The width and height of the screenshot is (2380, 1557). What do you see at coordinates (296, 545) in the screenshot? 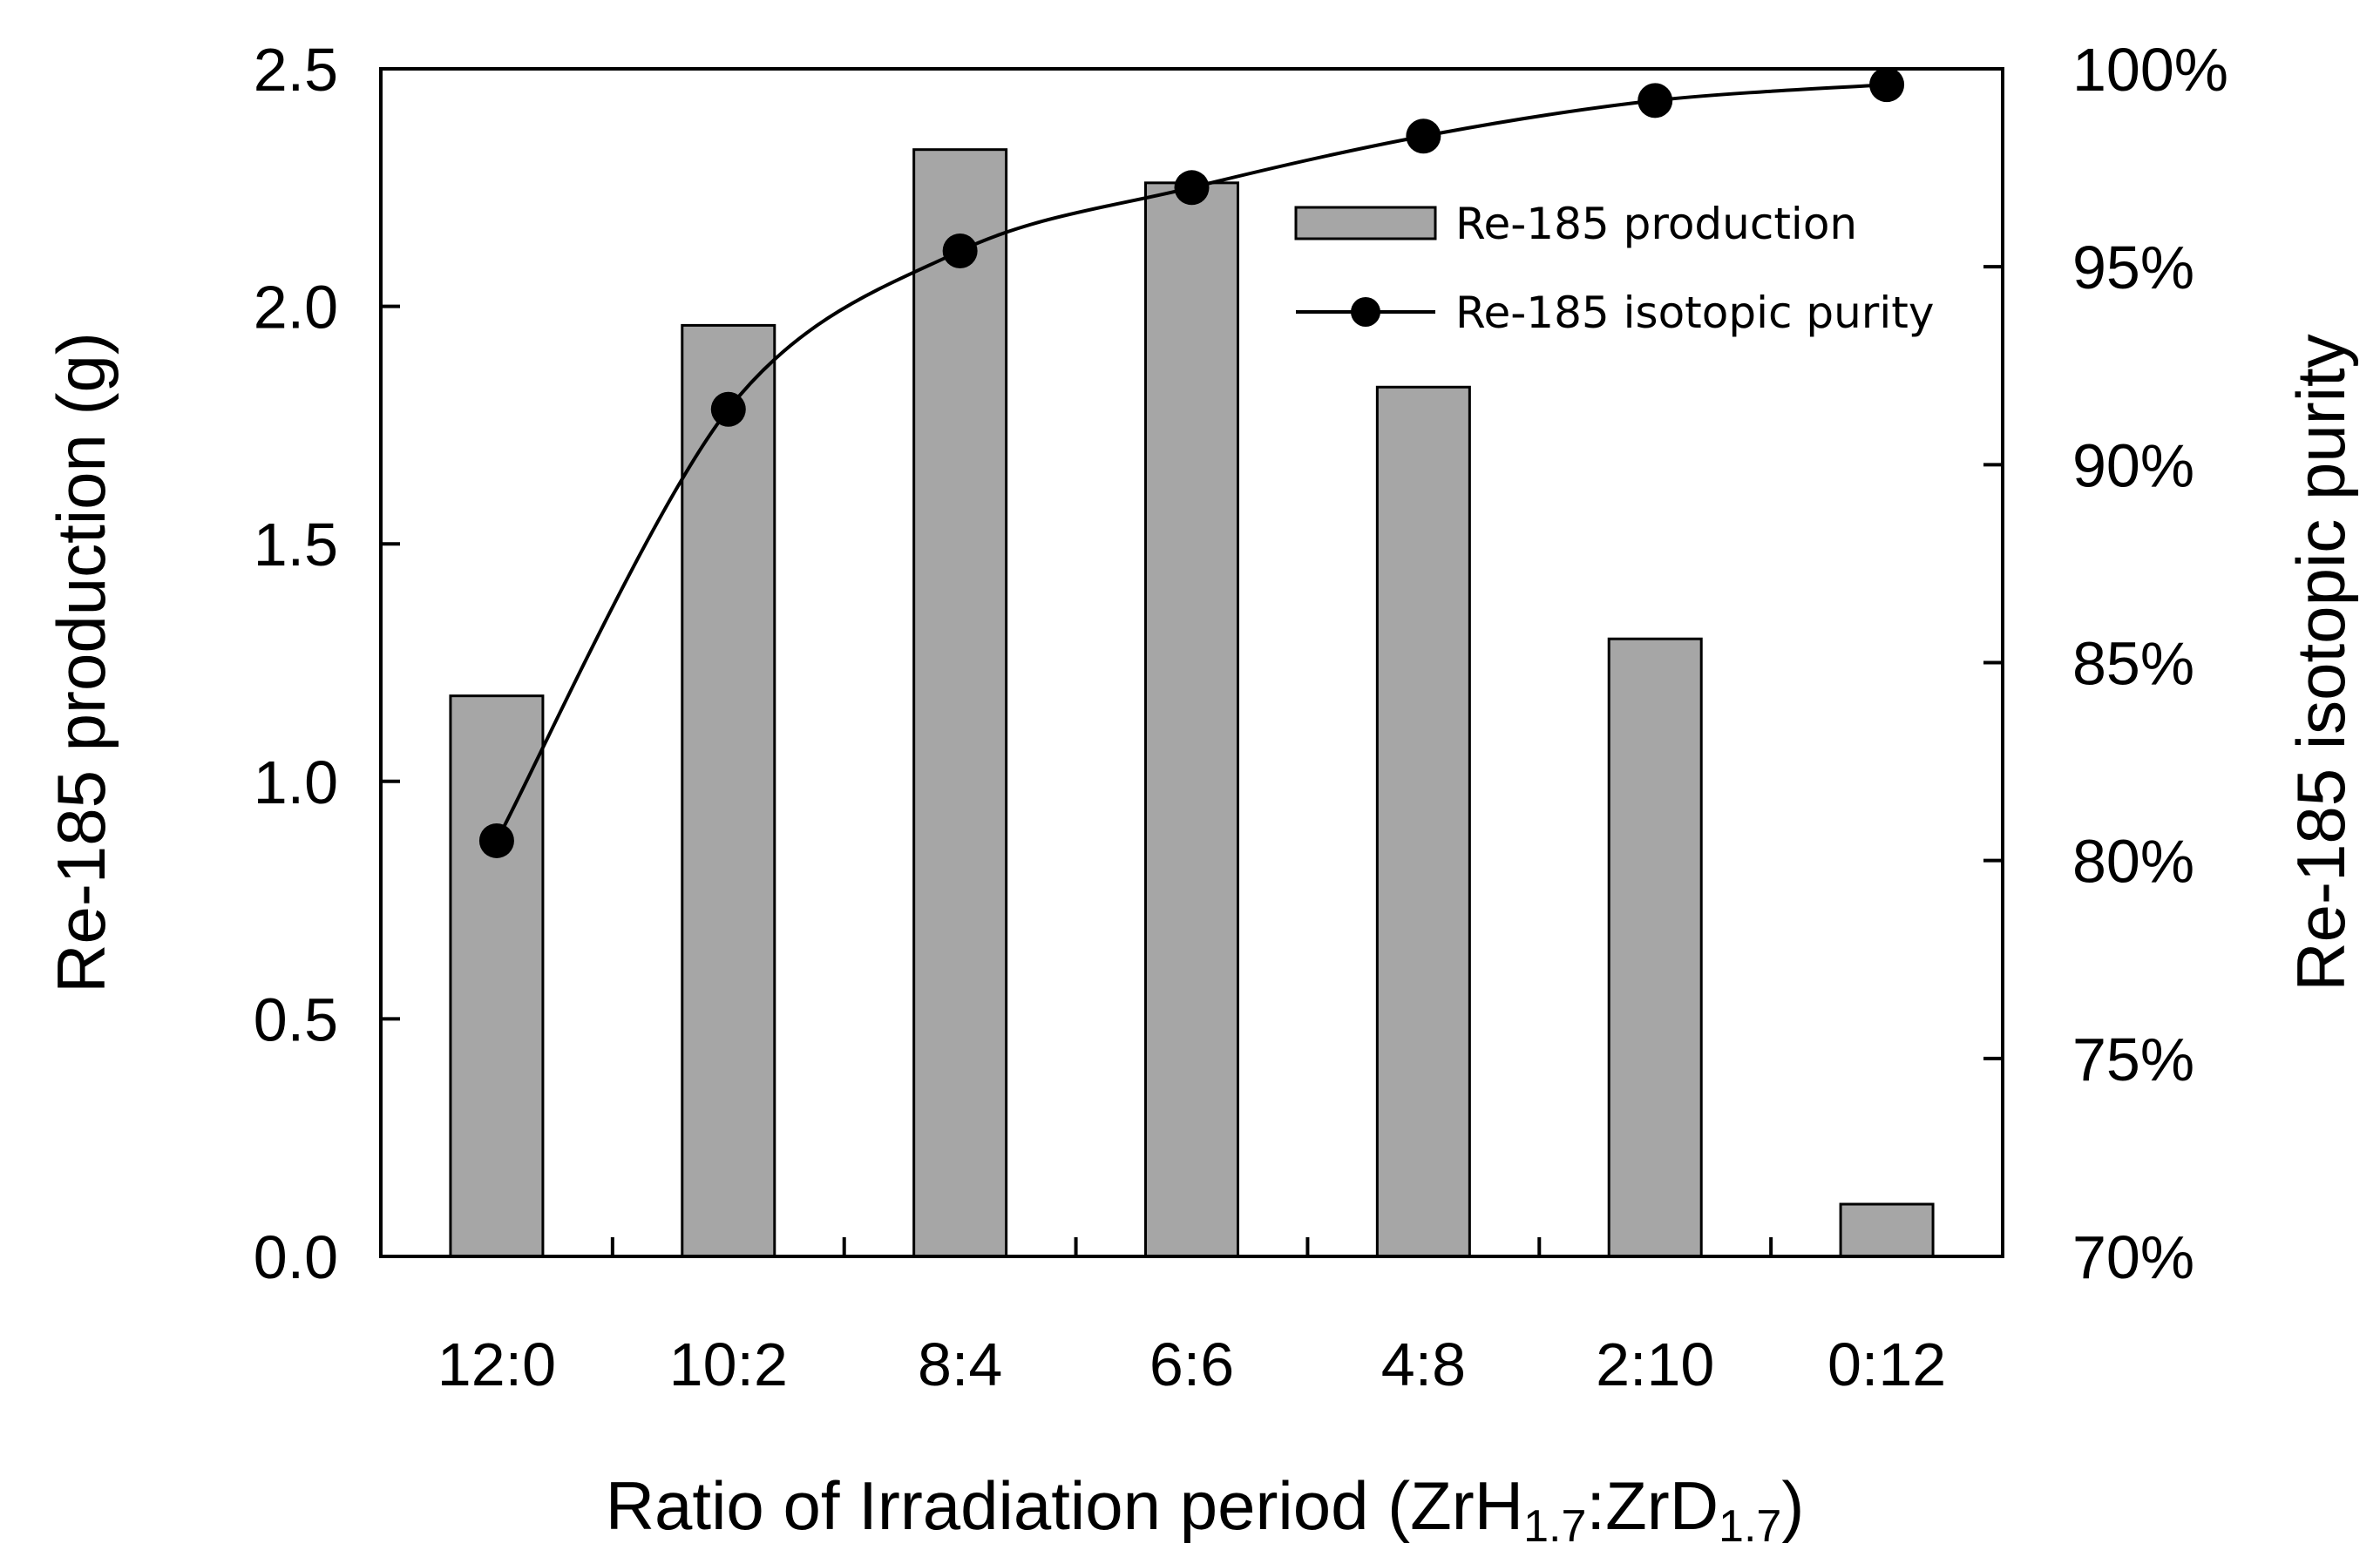
I see `left-tick-label: 1.5` at bounding box center [296, 545].